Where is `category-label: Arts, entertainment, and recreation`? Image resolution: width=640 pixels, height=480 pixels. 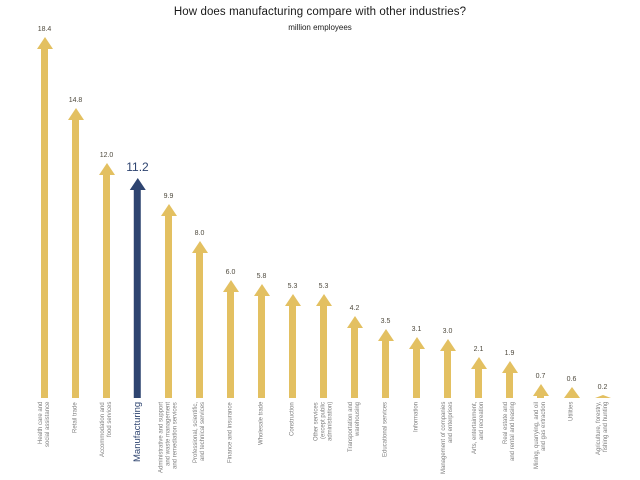 category-label: Arts, entertainment, and recreation is located at coordinates (478, 428).